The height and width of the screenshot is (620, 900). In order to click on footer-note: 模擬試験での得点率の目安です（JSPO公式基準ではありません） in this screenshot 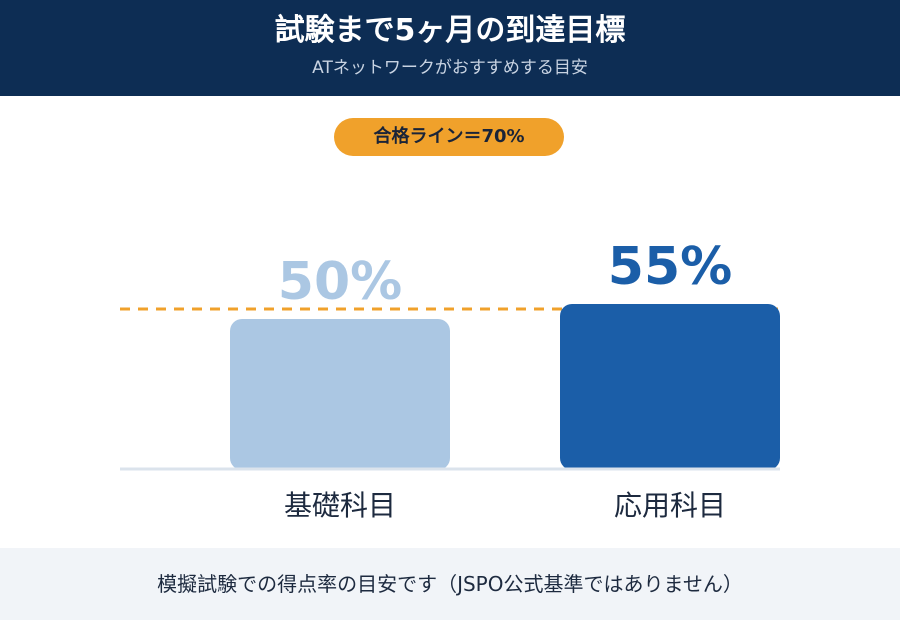, I will do `click(450, 584)`.